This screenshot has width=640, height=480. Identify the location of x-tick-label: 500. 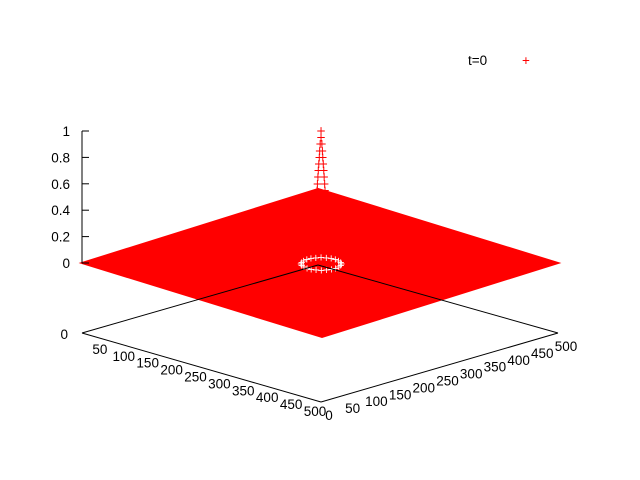
(566, 346).